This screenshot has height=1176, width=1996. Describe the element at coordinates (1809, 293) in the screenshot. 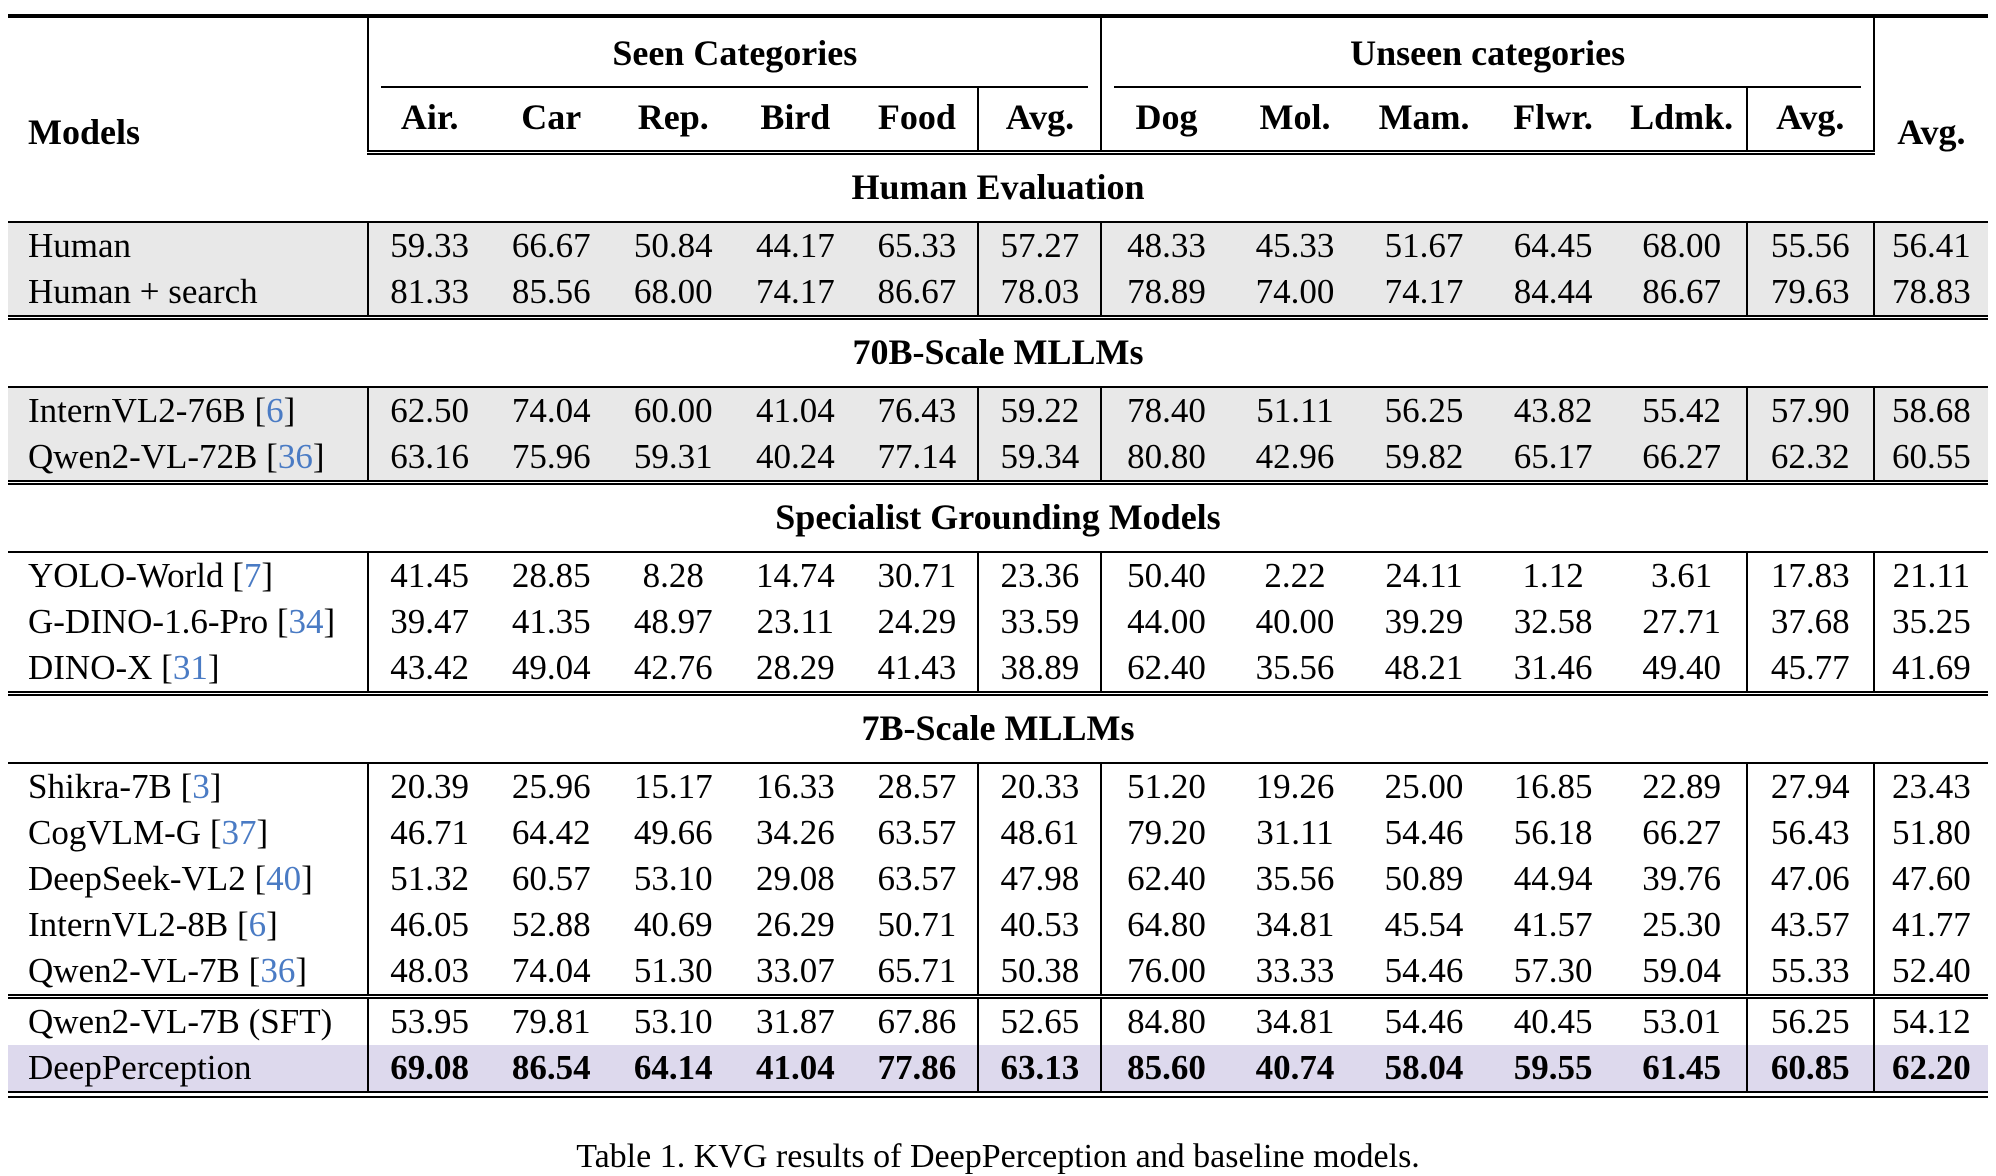

I see `score-cell: 79.63` at that location.